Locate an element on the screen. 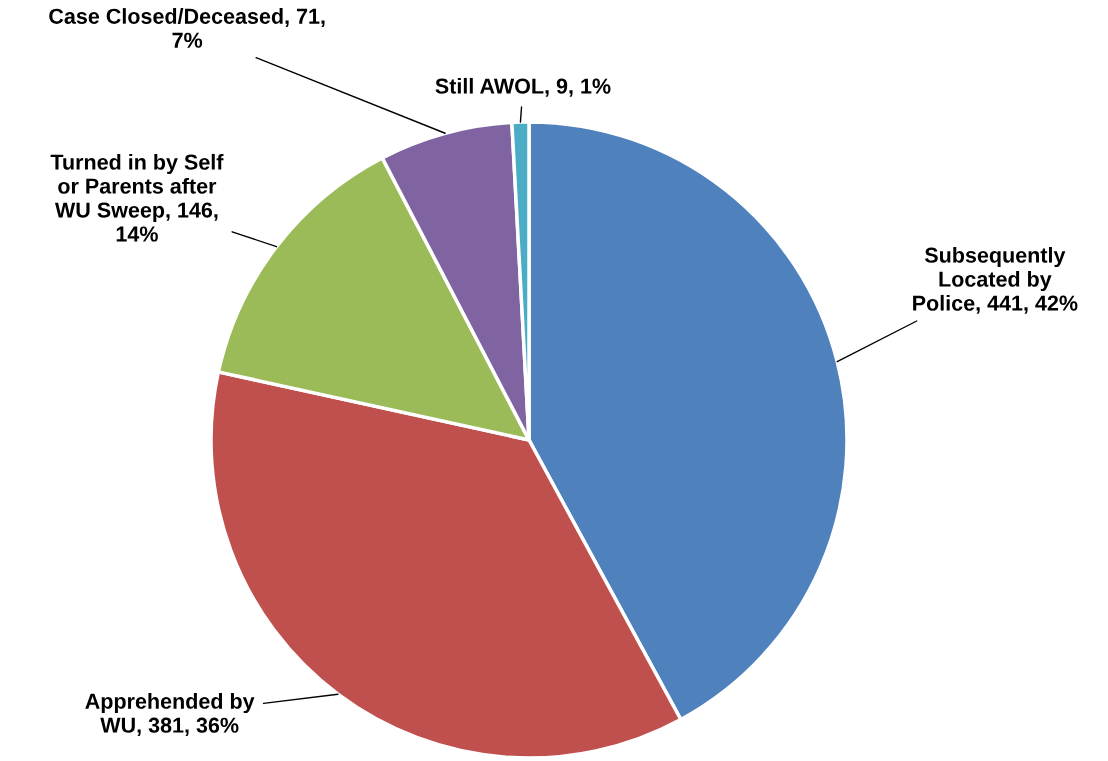  slice-label: Apprehended by WU, 381, 36% is located at coordinates (170, 714).